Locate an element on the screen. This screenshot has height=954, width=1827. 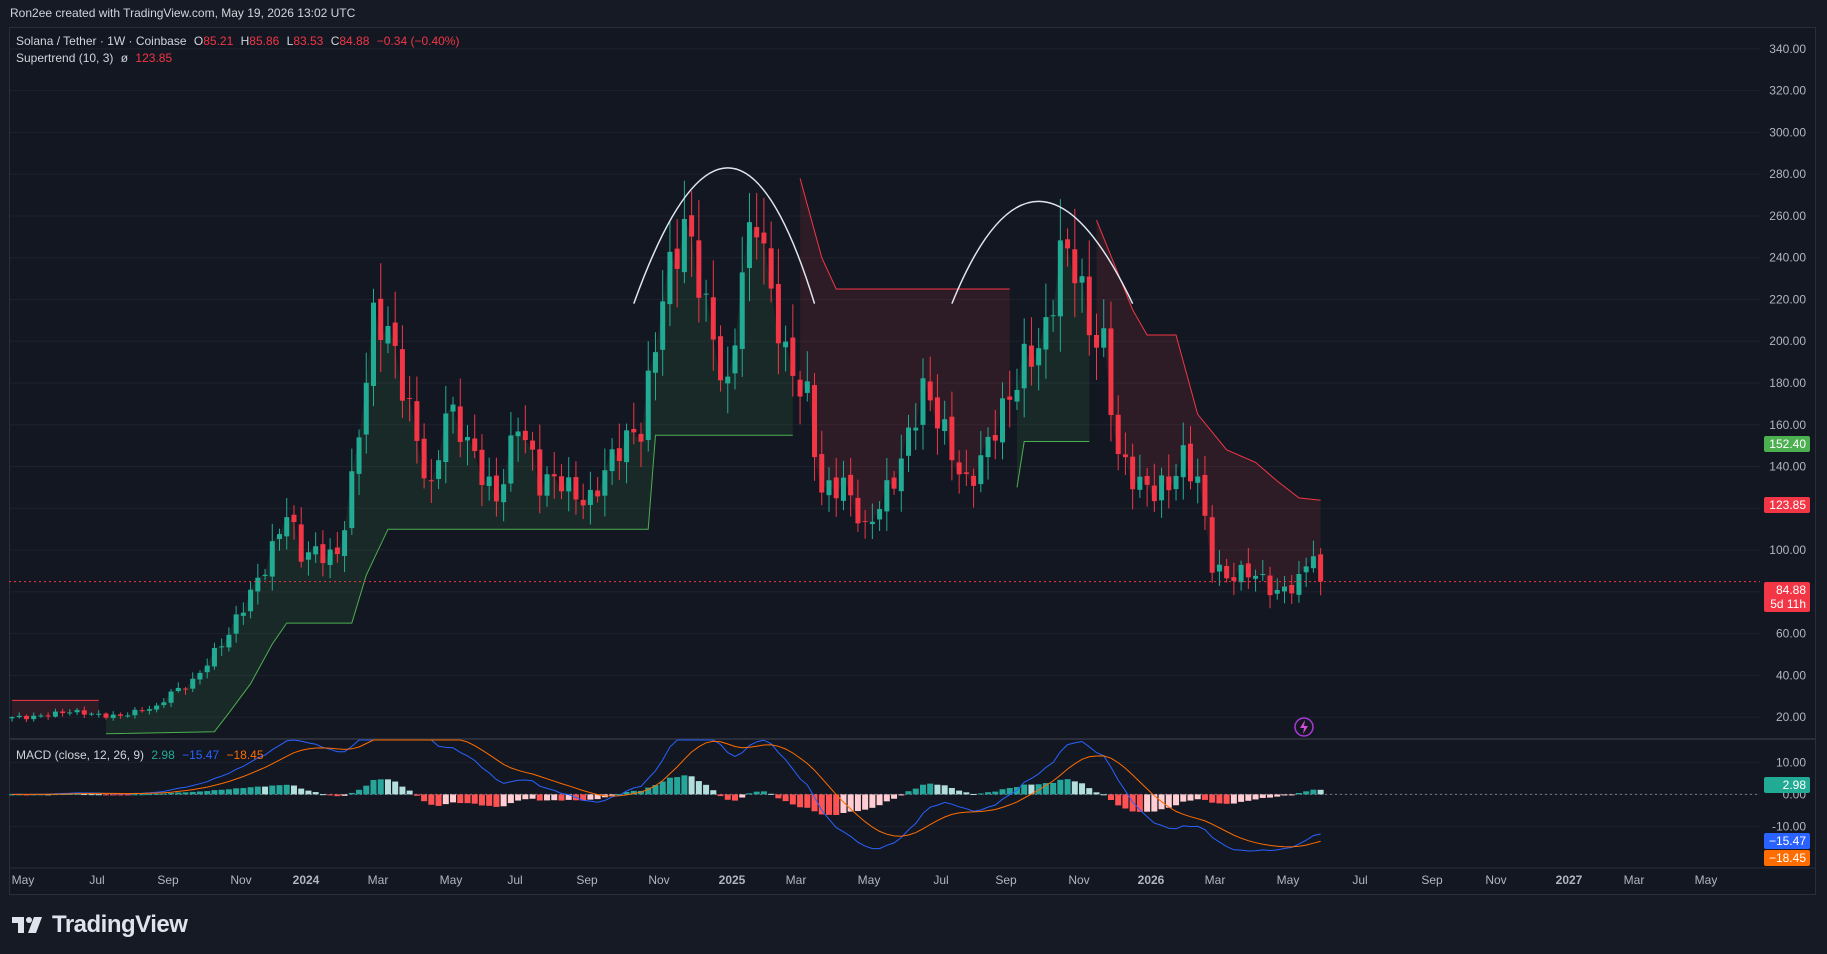
supertrend-line-down is located at coordinates (1208, 360).